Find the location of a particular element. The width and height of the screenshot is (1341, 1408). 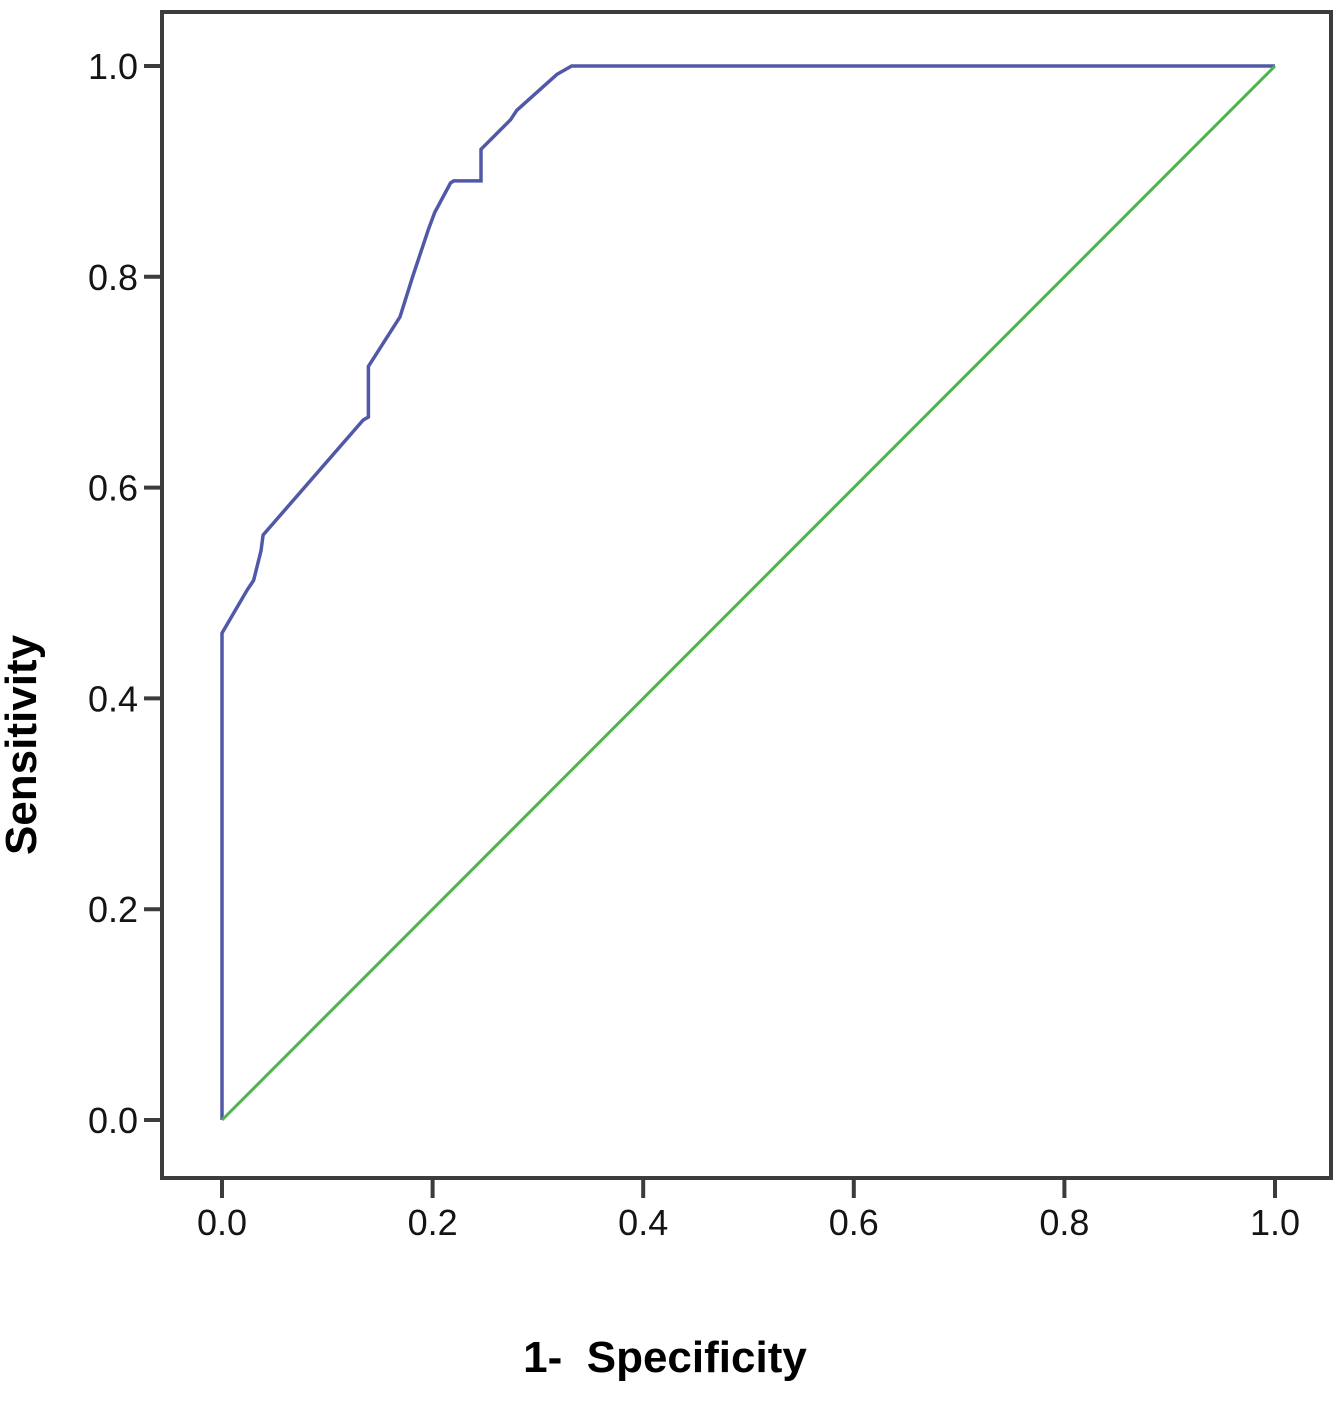

x-axis-tick-label: 0.2 is located at coordinates (433, 1222).